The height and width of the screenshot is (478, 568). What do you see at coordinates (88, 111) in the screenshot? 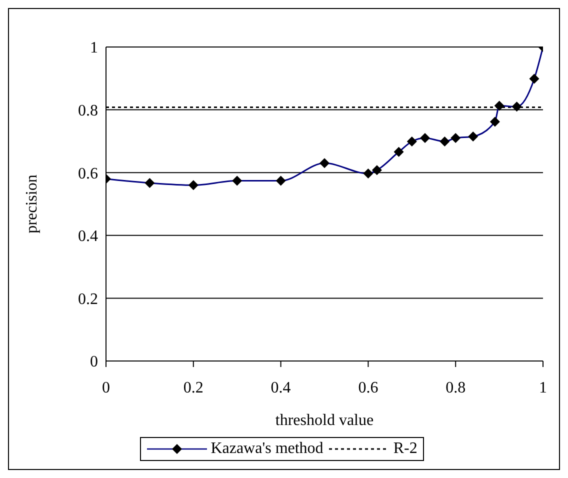
I see `y-tick-label: 0.8` at bounding box center [88, 111].